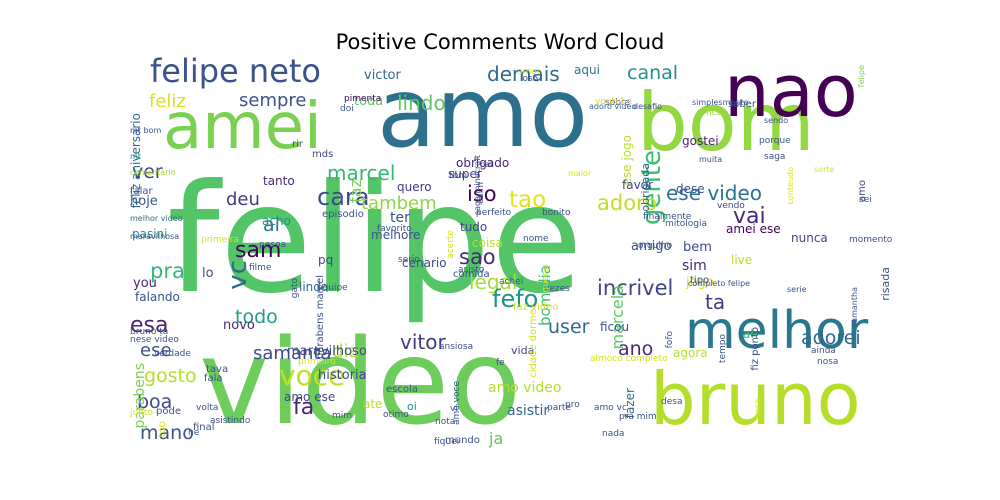  Describe the element at coordinates (474, 227) in the screenshot. I see `cloud-word: tudo` at that location.